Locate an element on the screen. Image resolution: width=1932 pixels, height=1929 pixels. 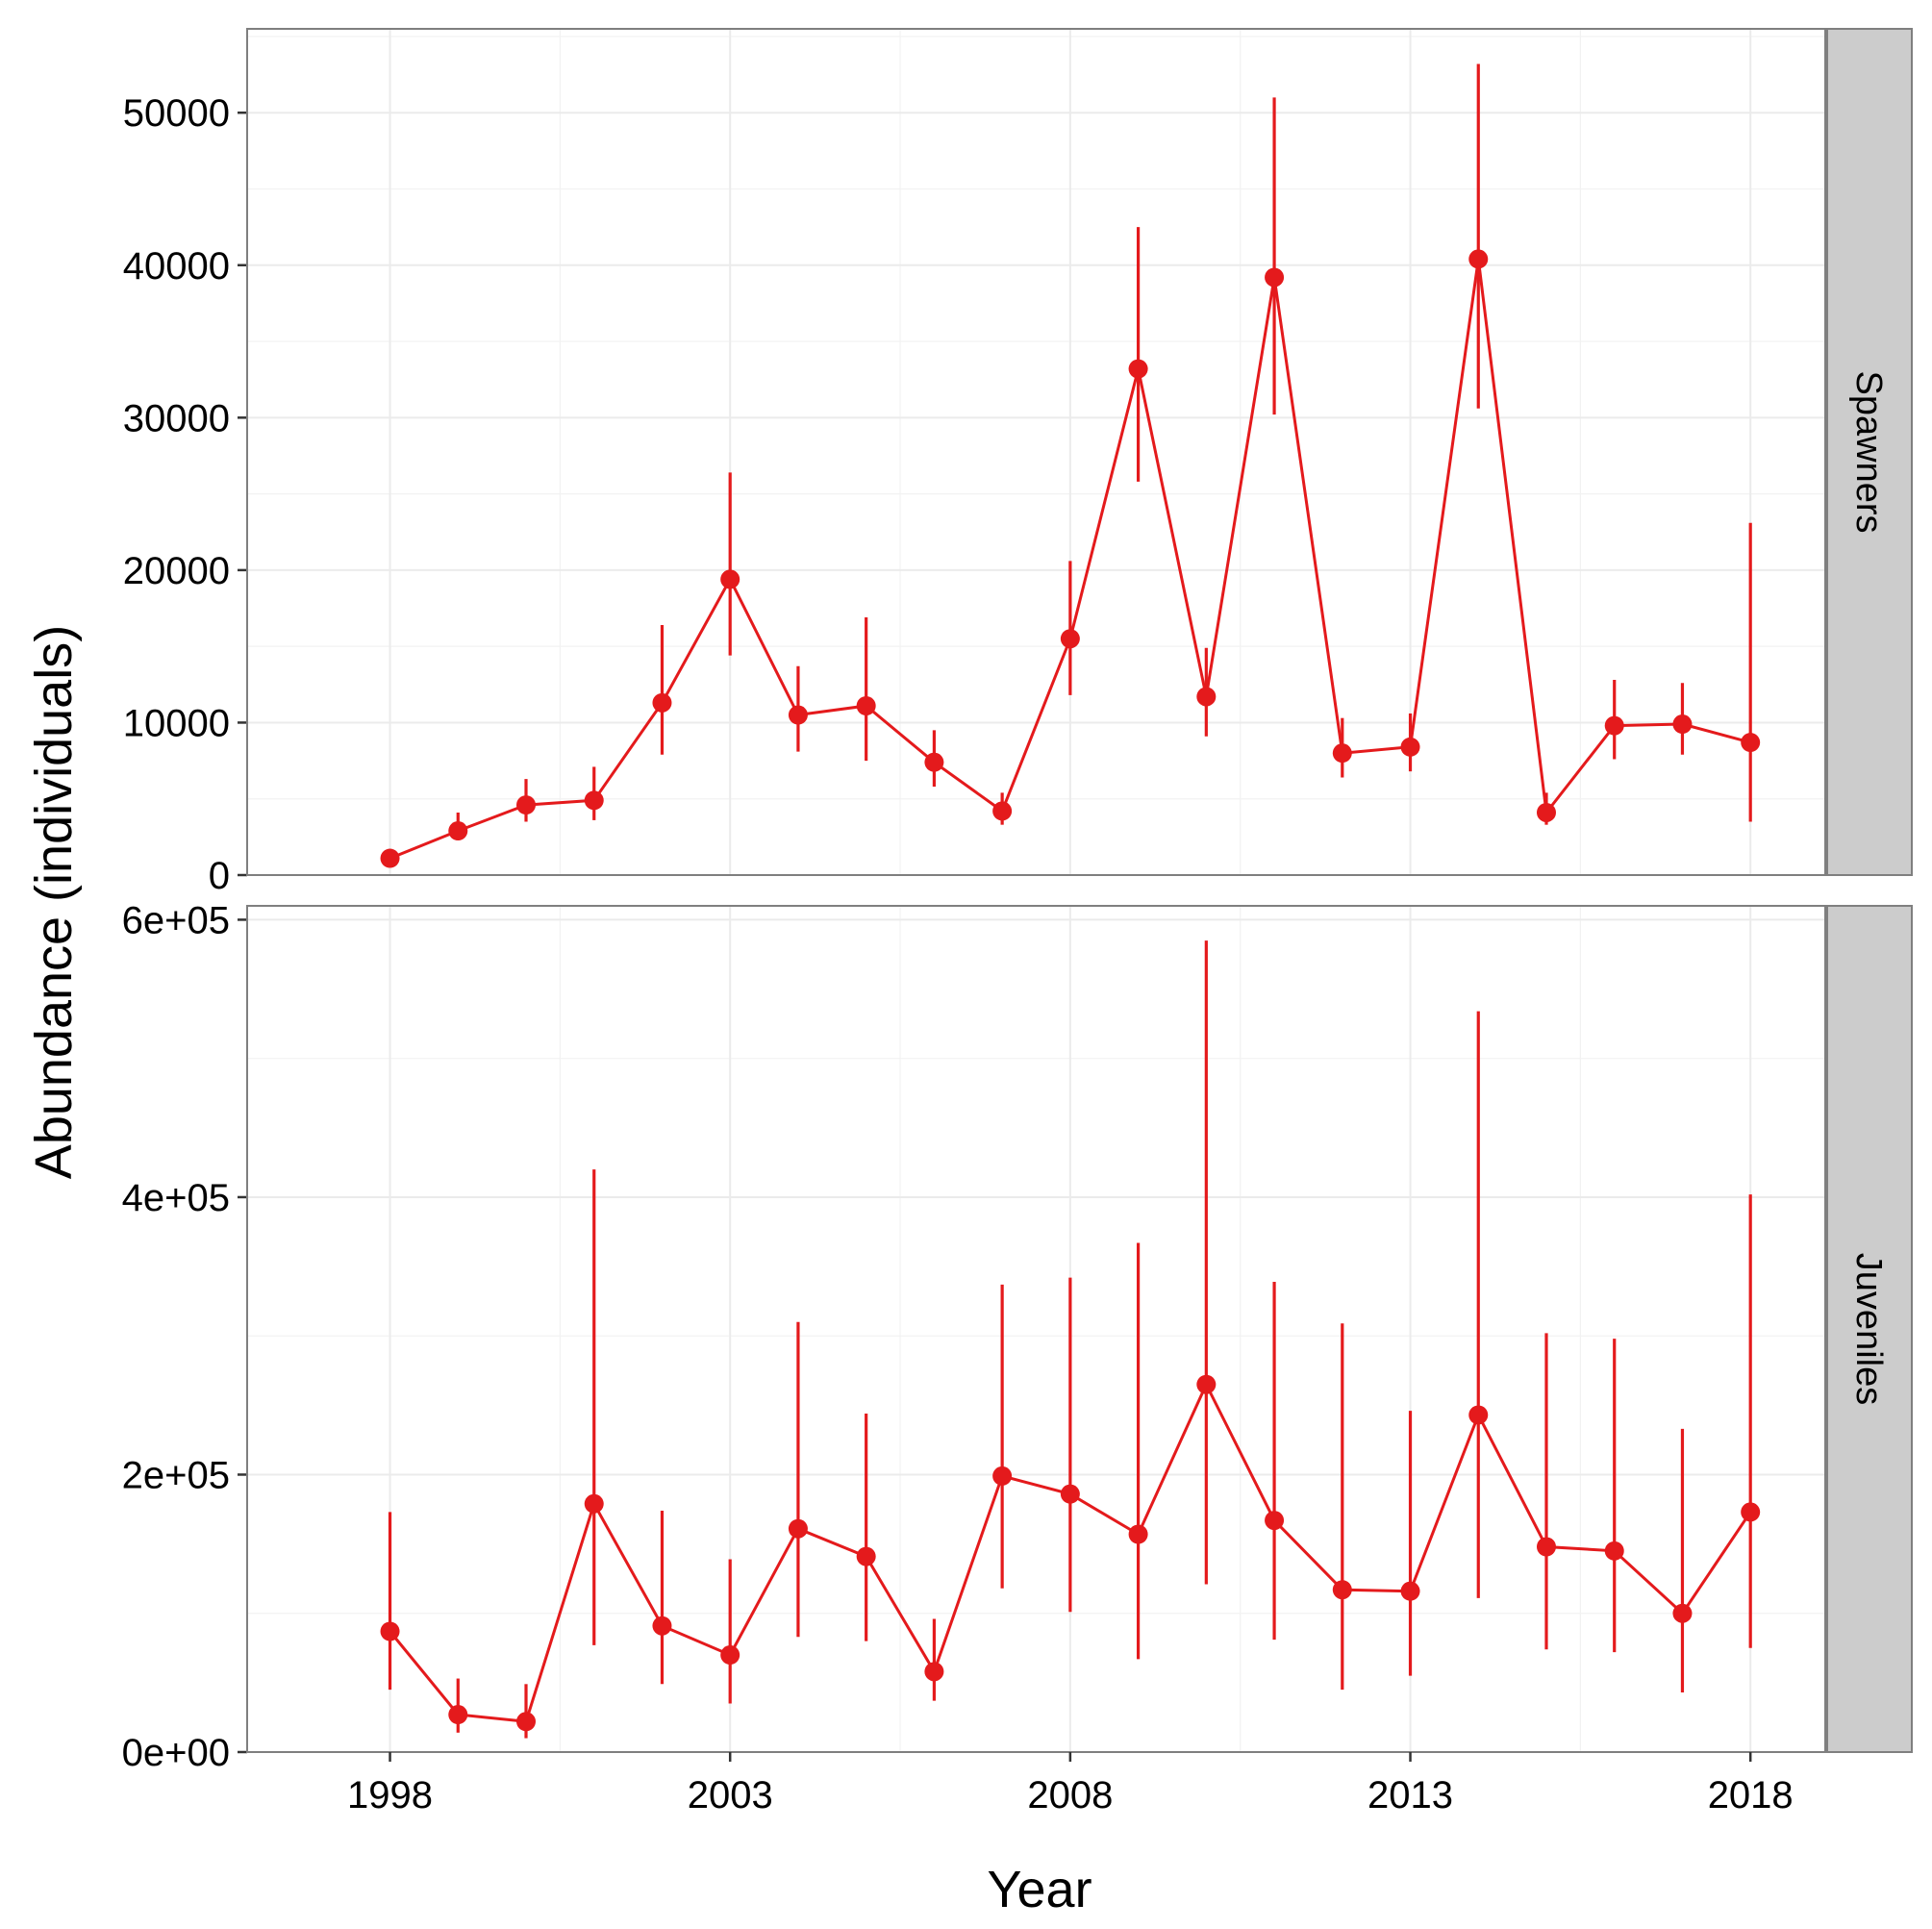
facet-strip-label: Spawners is located at coordinates (1868, 452).